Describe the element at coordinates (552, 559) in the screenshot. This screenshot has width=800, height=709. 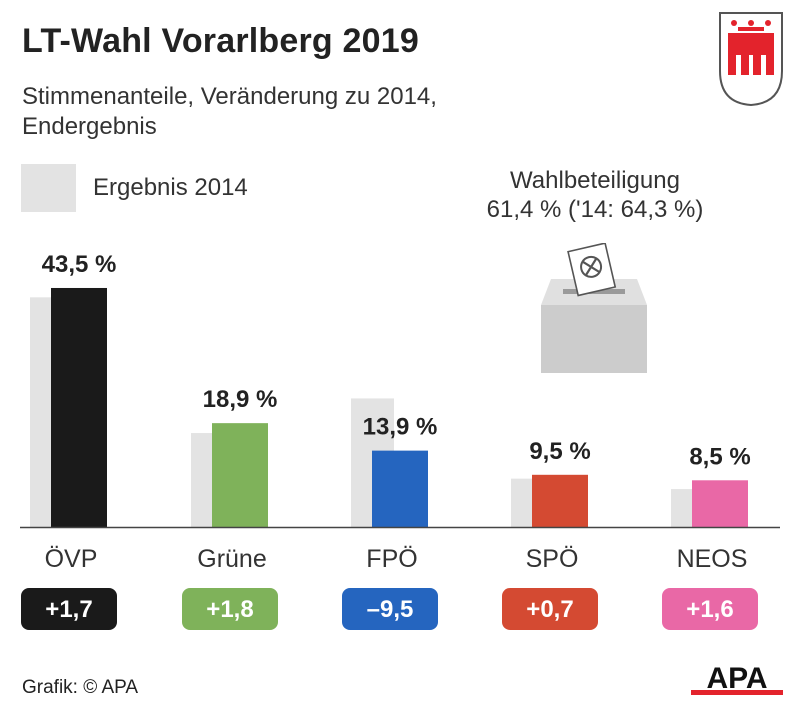
I see `category-label-spoe: SPÖ` at that location.